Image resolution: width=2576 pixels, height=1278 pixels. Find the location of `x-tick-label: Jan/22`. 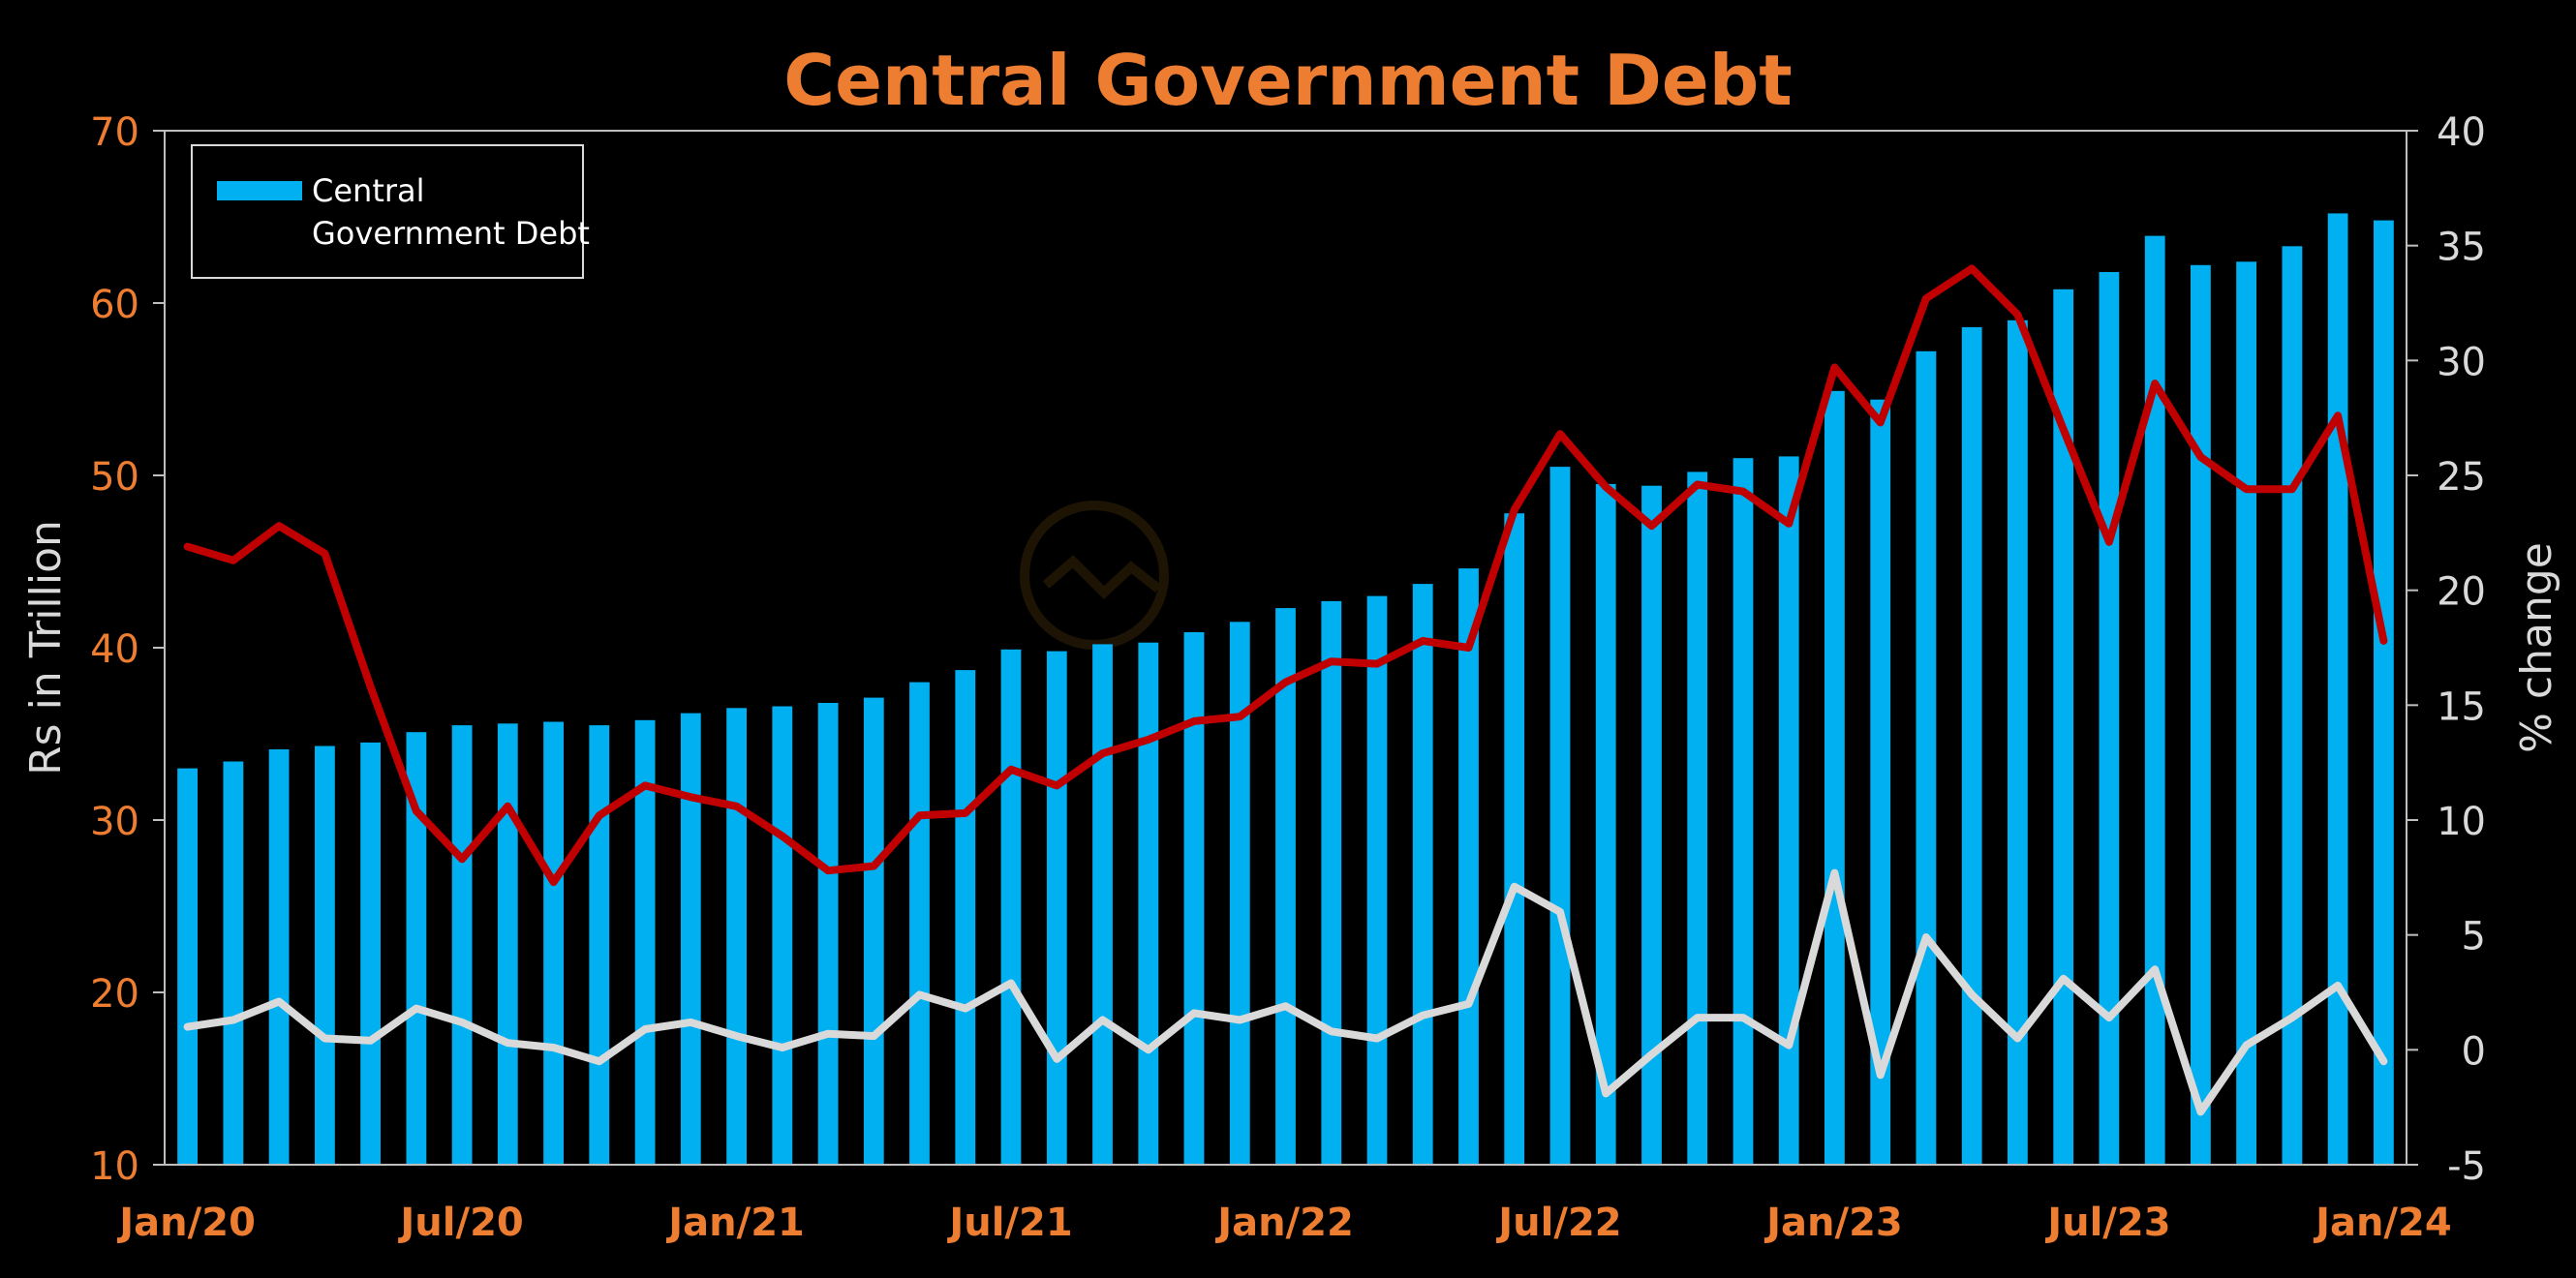

x-tick-label: Jan/22 is located at coordinates (1284, 1223).